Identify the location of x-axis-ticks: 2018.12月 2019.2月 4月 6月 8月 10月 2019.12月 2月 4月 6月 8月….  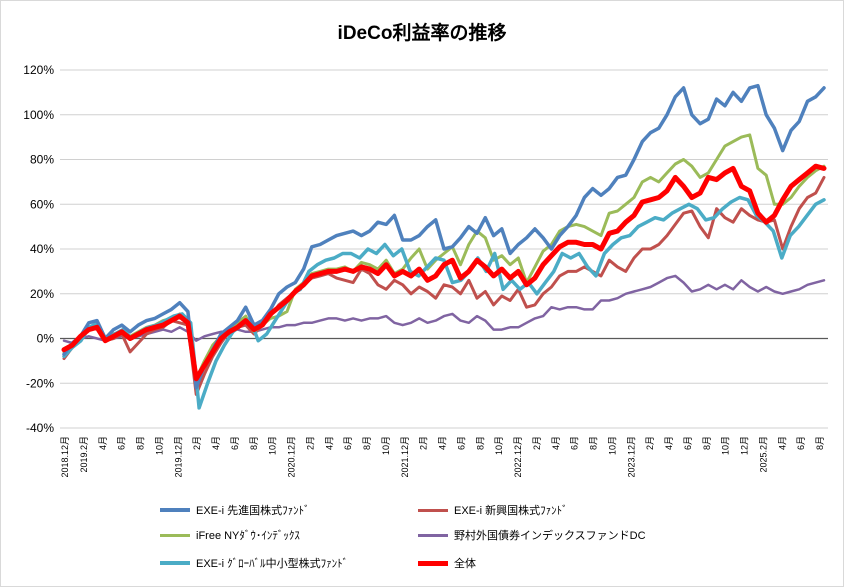
(442, 457).